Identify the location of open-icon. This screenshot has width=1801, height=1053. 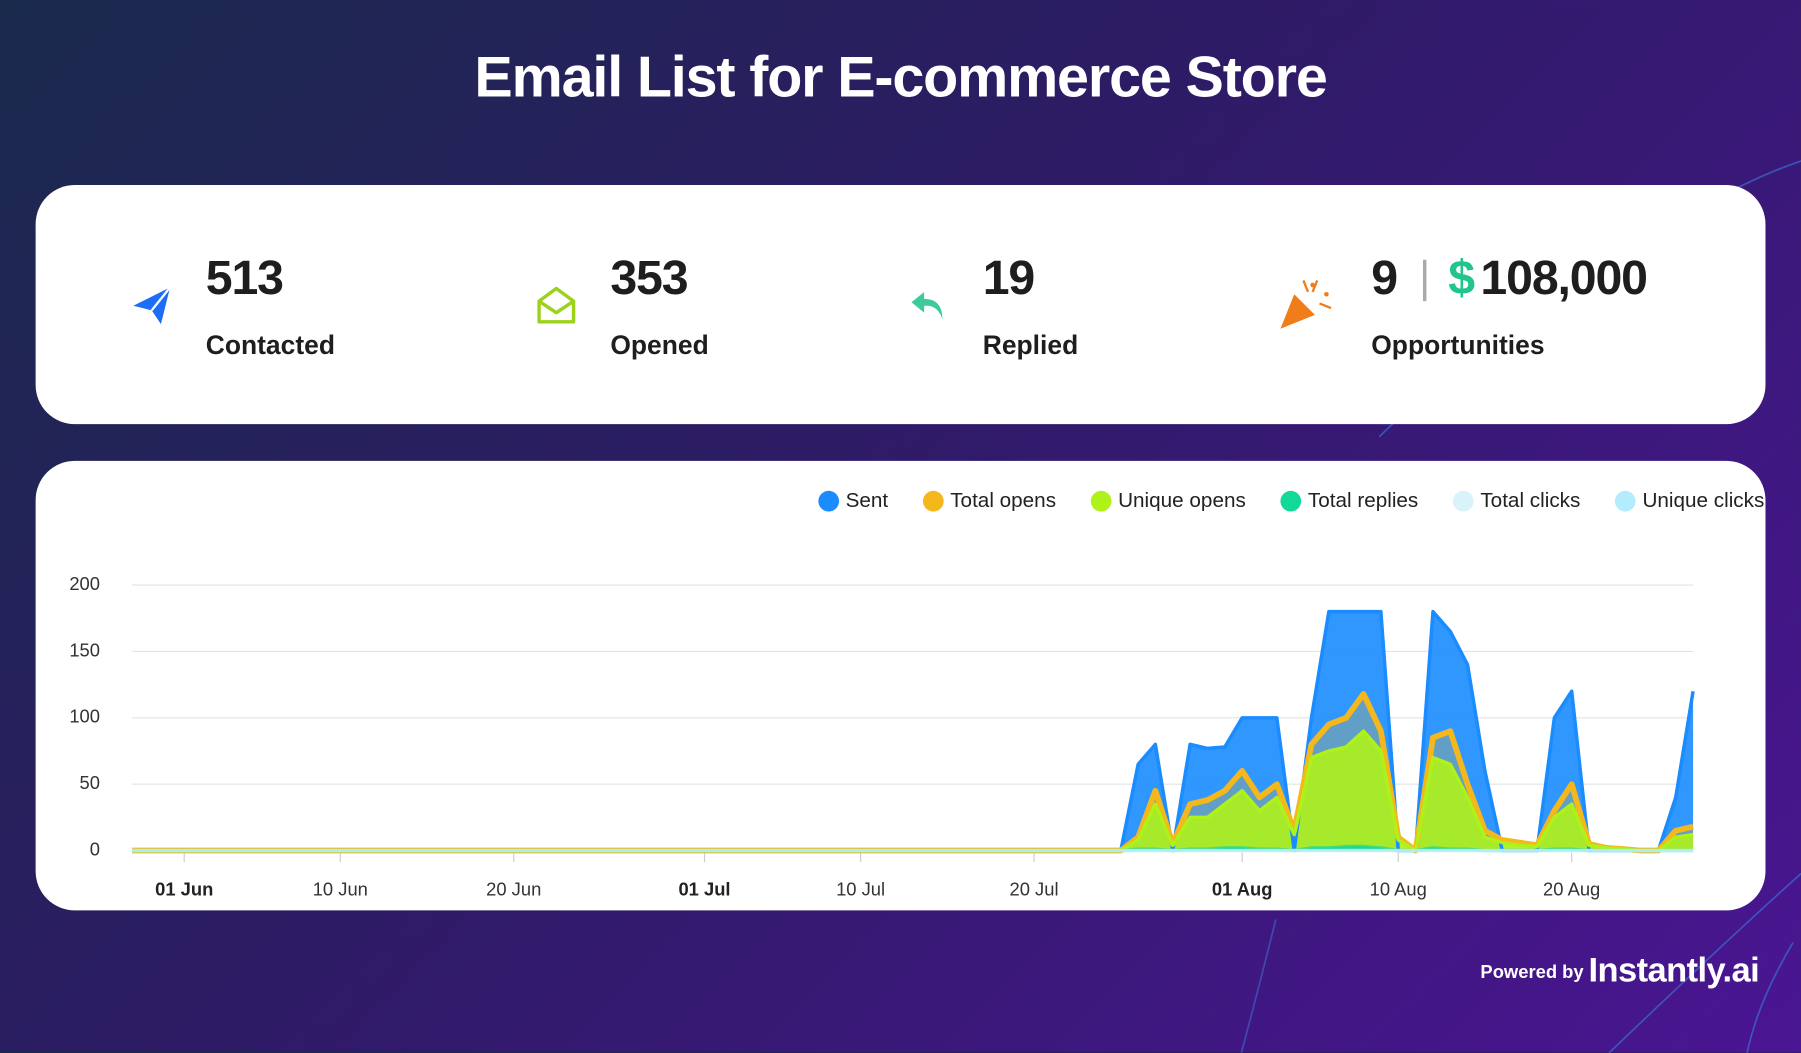
(556, 305).